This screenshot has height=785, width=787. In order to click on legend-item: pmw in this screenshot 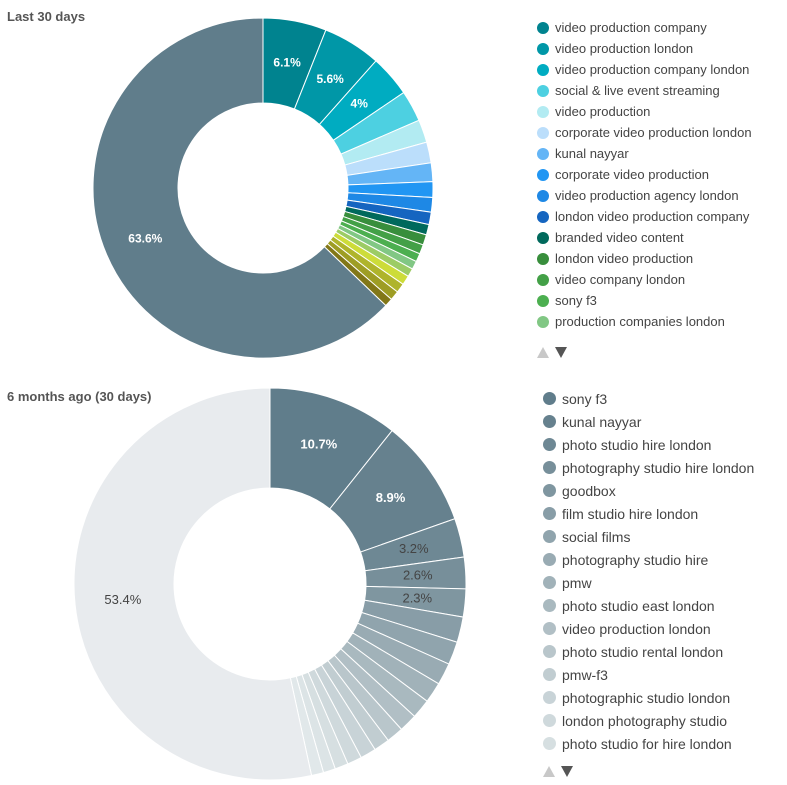, I will do `click(648, 582)`.